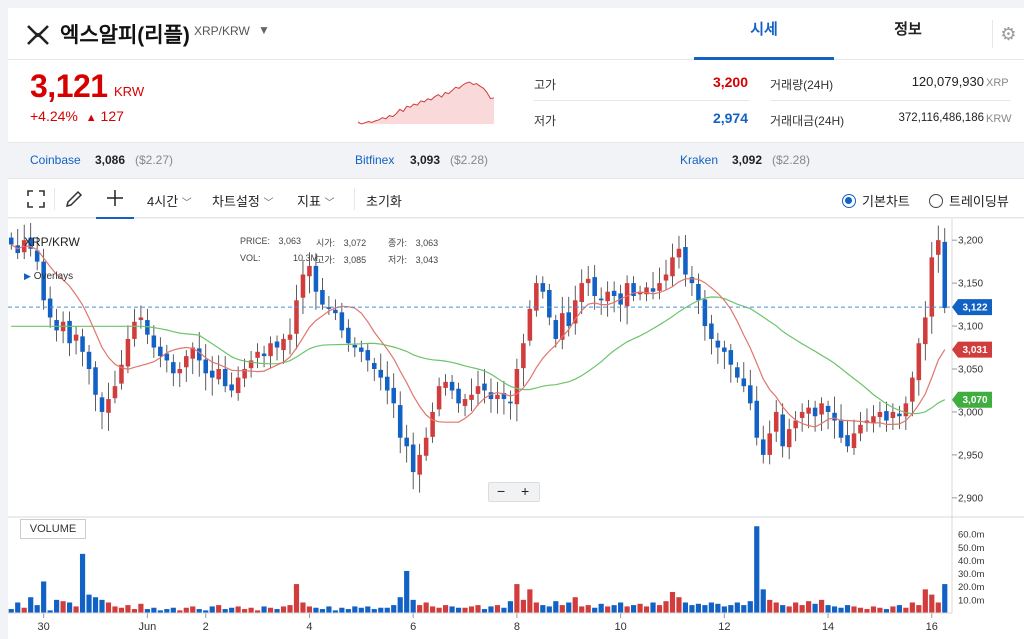 This screenshot has width=1024, height=639. Describe the element at coordinates (163, 201) in the screenshot. I see `interval-label: 4시간` at that location.